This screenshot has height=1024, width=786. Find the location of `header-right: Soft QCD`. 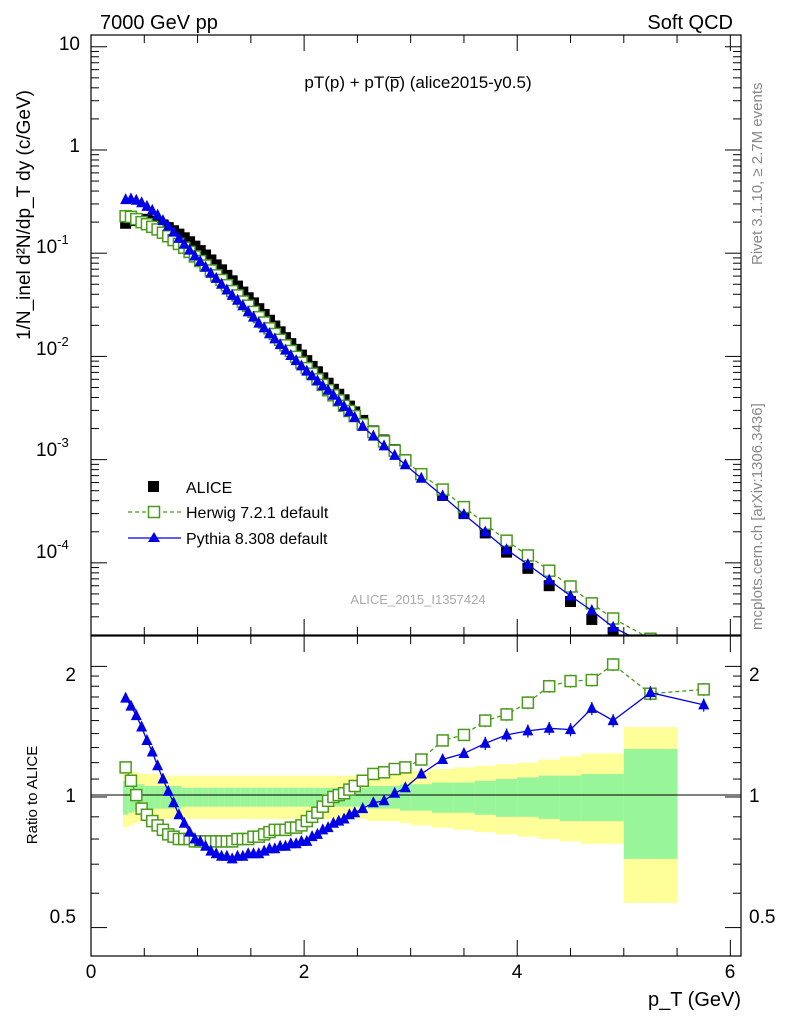

header-right: Soft QCD is located at coordinates (690, 23).